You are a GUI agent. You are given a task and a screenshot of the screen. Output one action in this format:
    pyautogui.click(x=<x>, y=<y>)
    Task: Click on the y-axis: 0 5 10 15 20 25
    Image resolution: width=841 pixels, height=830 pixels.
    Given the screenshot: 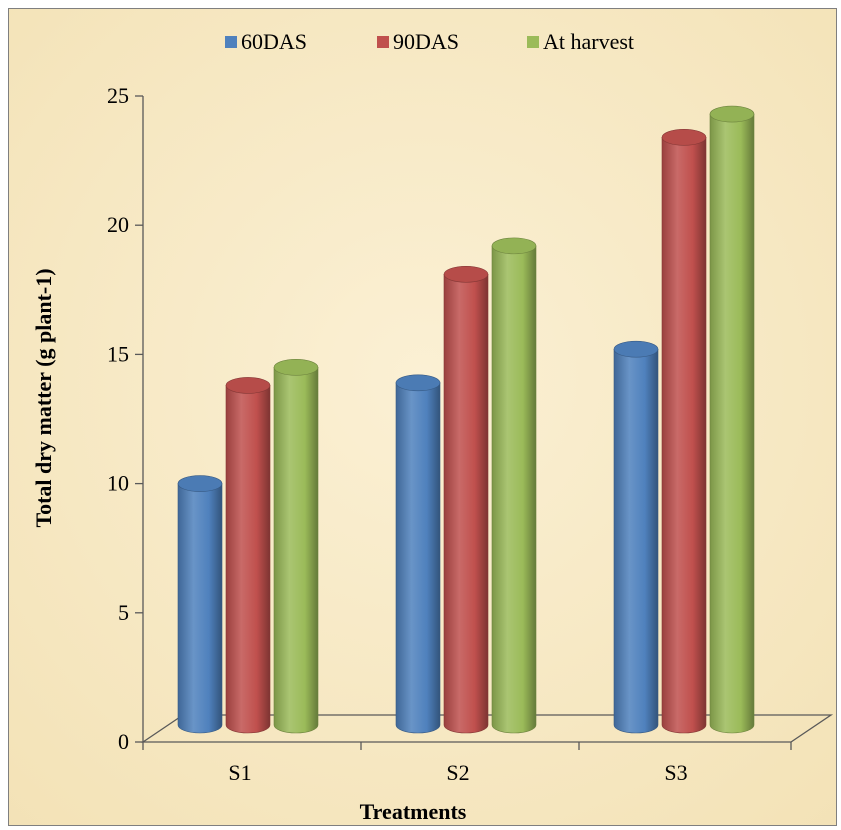 What is the action you would take?
    pyautogui.click(x=125, y=418)
    